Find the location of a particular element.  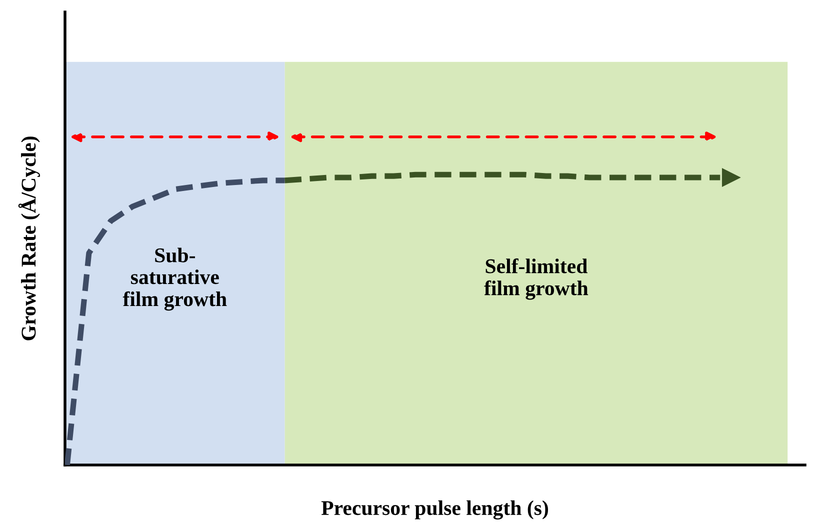

x-axis-title: Precursor pulse length (s) is located at coordinates (434, 510).